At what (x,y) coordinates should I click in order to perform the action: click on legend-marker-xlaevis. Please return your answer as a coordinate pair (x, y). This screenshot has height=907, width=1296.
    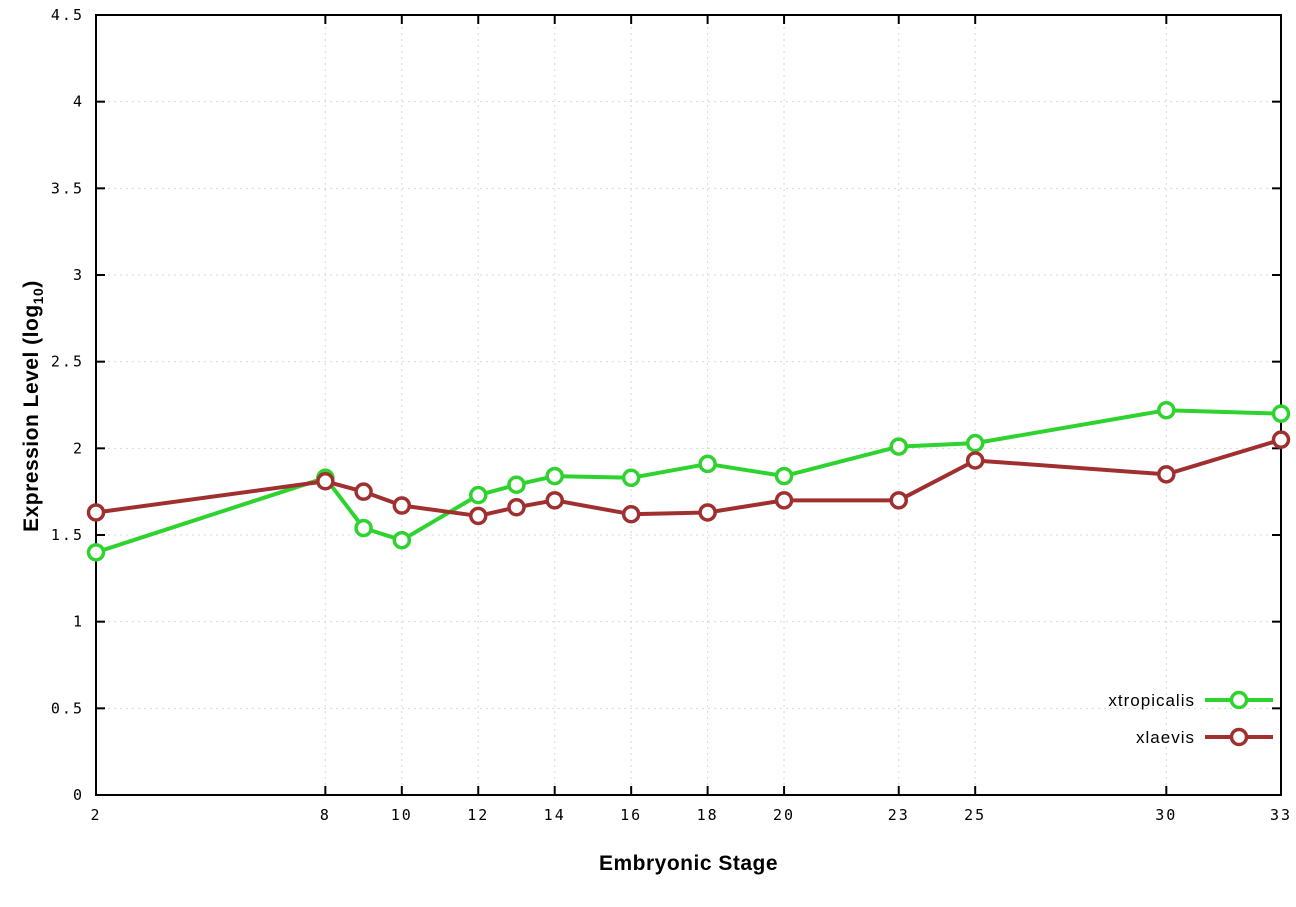
    Looking at the image, I should click on (1239, 737).